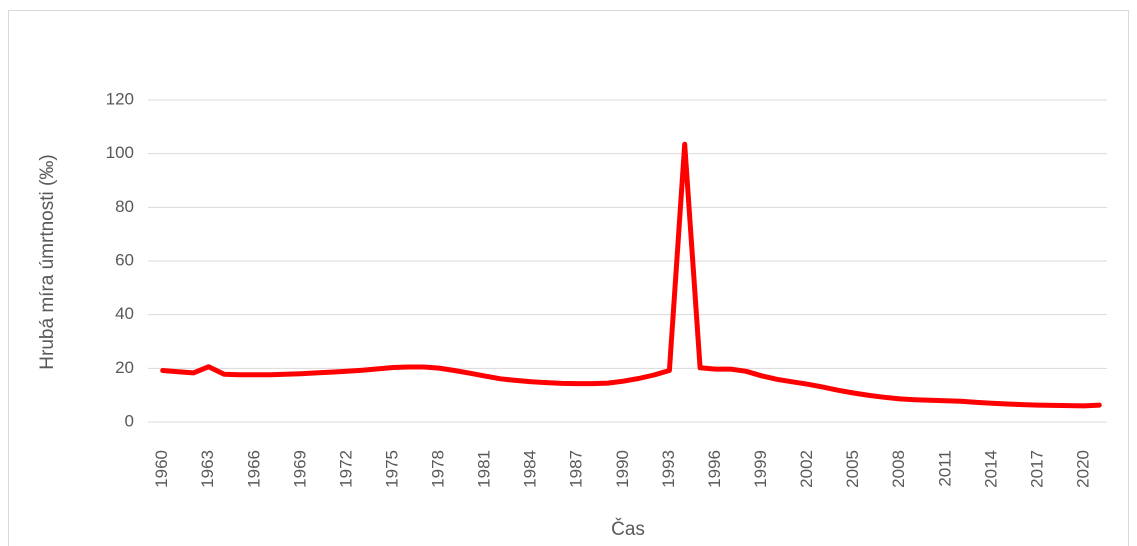 The width and height of the screenshot is (1137, 546). Describe the element at coordinates (622, 469) in the screenshot. I see `x-tick-label: 1990` at that location.